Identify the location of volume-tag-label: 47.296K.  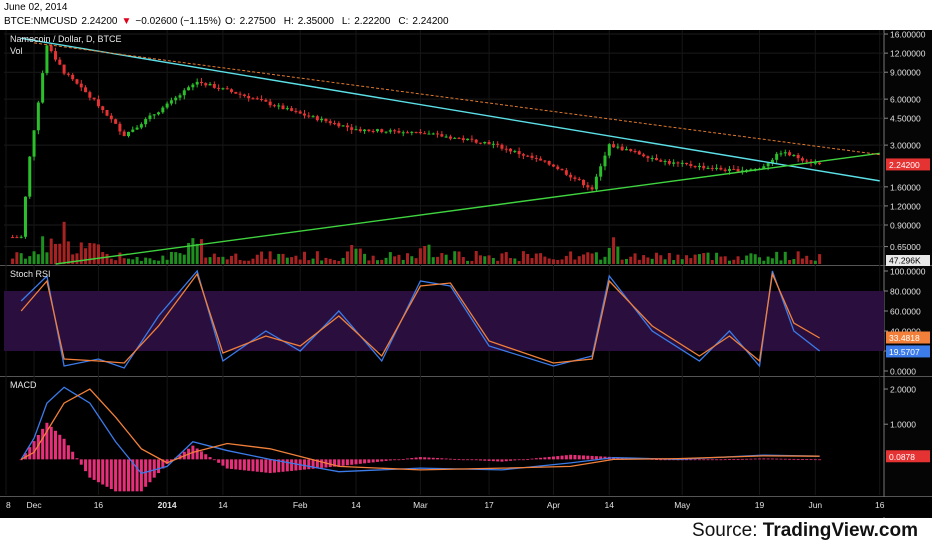
(905, 261).